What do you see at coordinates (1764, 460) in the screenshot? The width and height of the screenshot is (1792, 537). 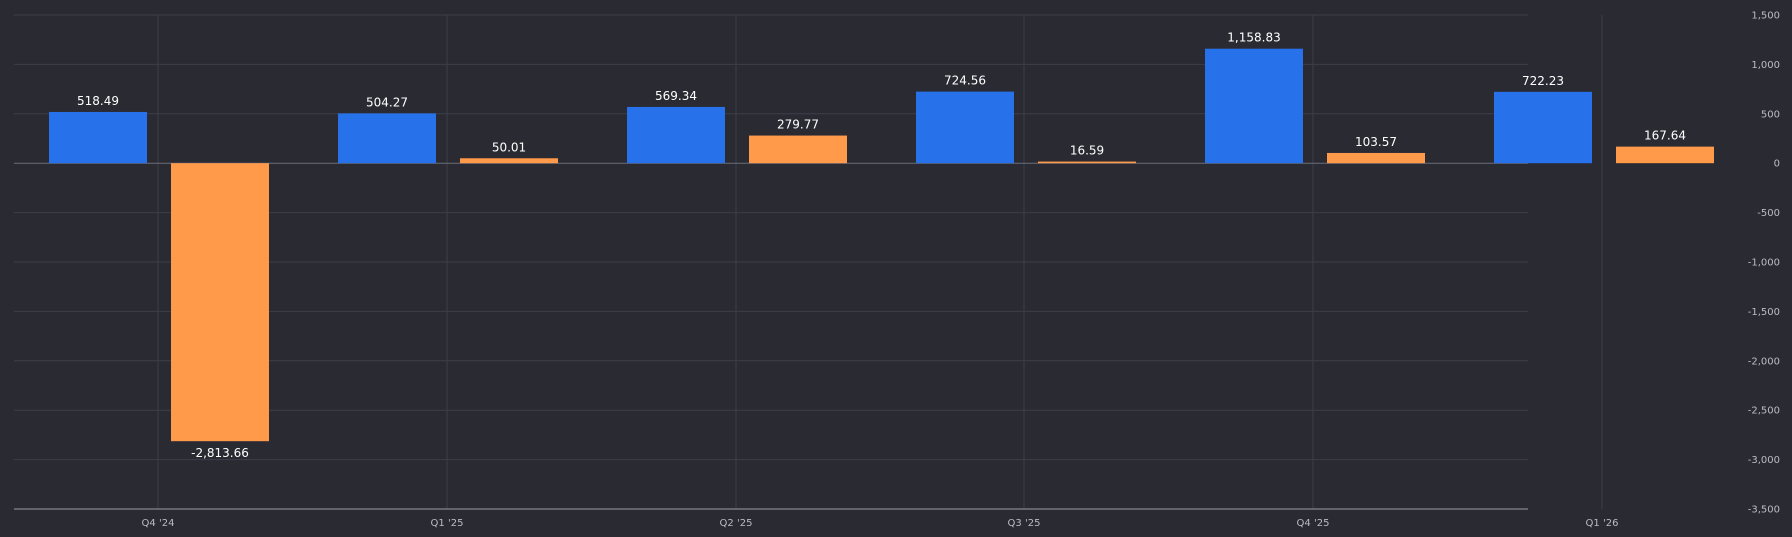 I see `y-tick-label: -3,000` at bounding box center [1764, 460].